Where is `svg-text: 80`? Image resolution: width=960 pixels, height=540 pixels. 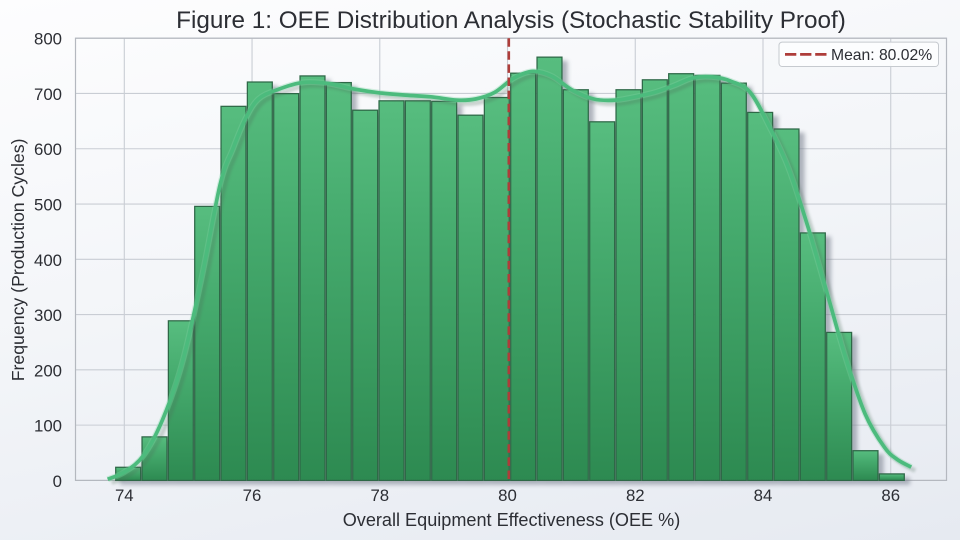
svg-text: 80 is located at coordinates (507, 495).